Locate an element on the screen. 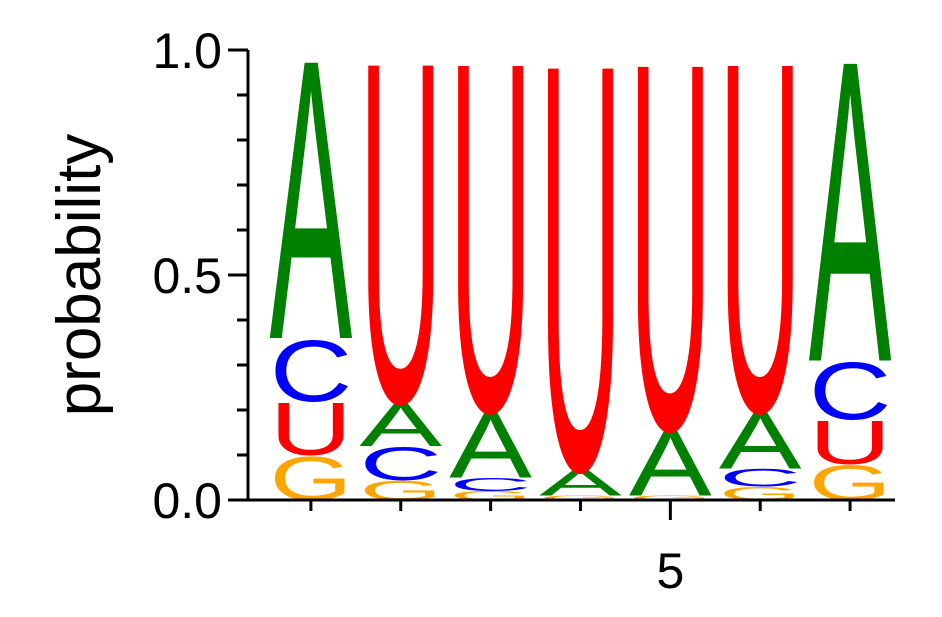  x-tick-label: 5 is located at coordinates (670, 571).